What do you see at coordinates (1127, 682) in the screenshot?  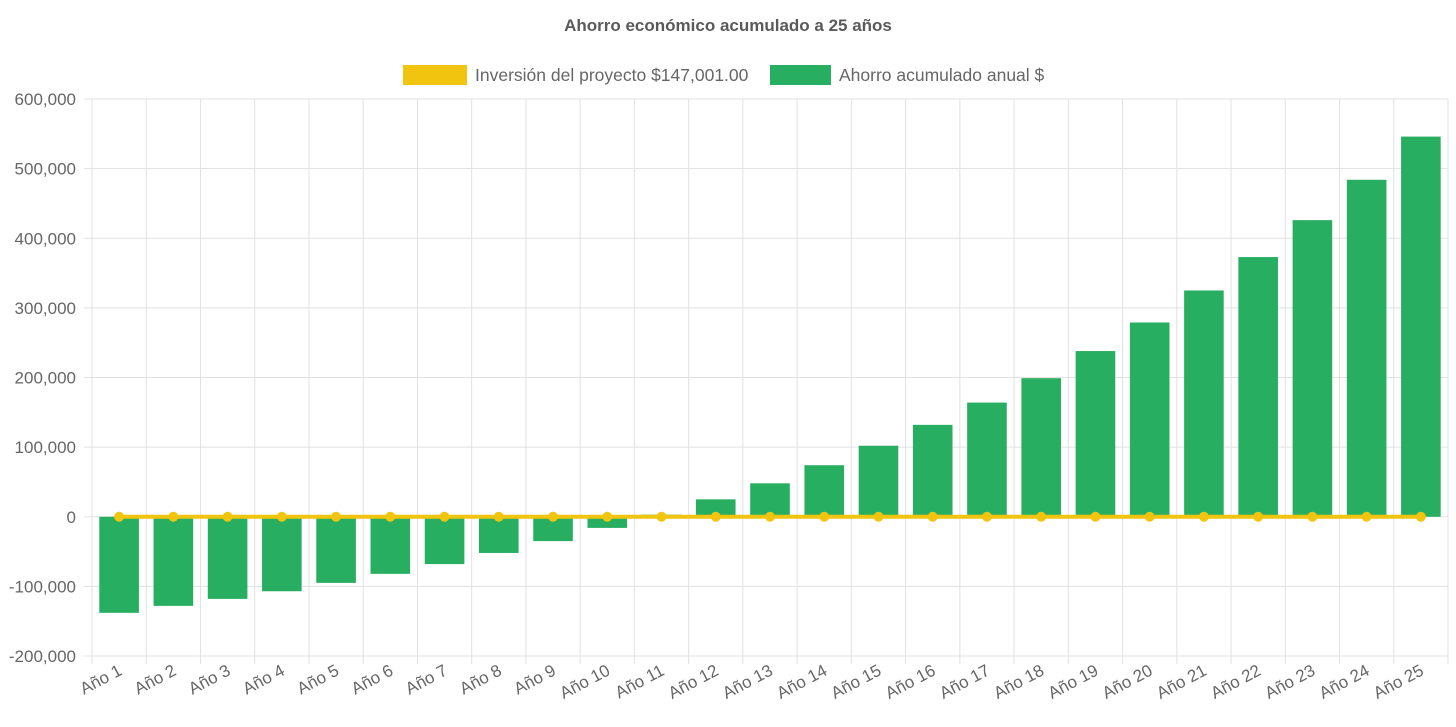 I see `x-tick-label: Año 20` at bounding box center [1127, 682].